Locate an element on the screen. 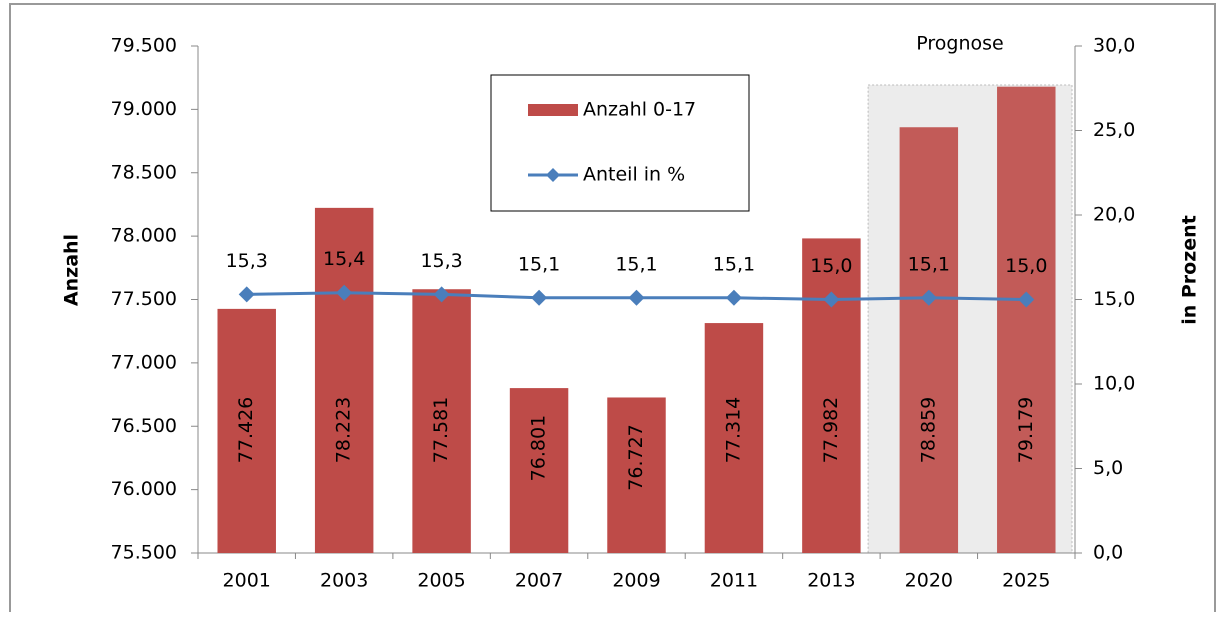  y-tick-label: 76.000 is located at coordinates (144, 489).